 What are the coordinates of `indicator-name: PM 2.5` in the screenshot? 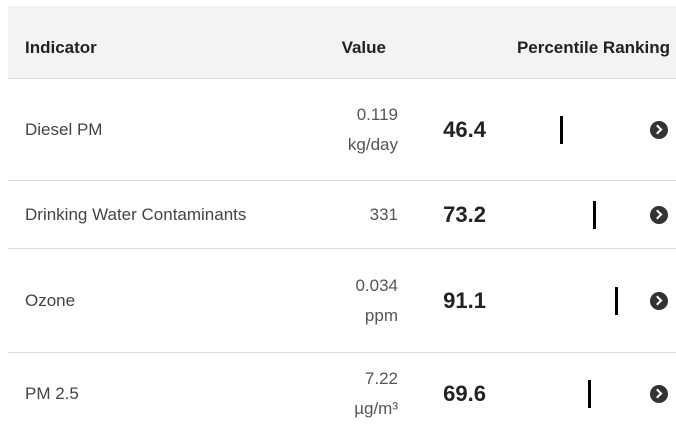 It's located at (52, 393).